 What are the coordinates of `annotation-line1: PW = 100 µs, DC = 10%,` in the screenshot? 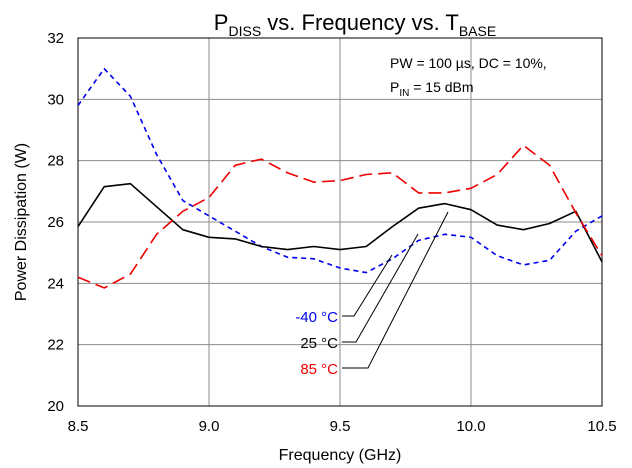 It's located at (468, 63).